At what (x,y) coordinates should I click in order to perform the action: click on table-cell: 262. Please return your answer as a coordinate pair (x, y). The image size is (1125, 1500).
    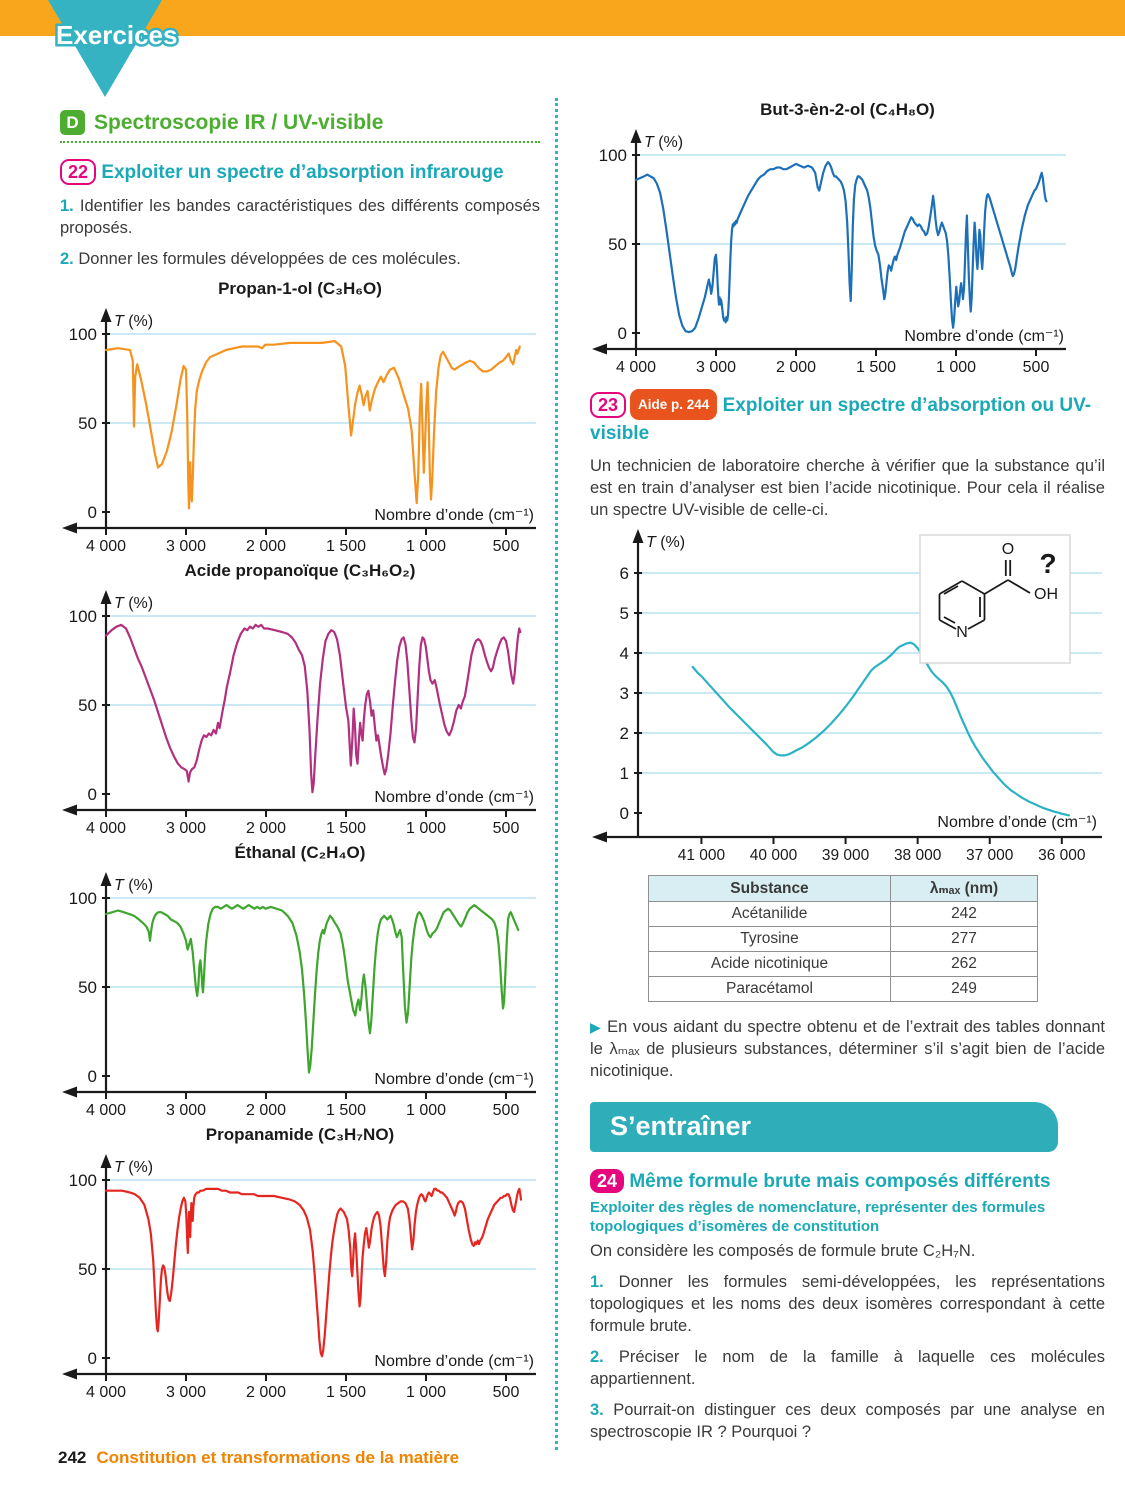
    Looking at the image, I should click on (964, 964).